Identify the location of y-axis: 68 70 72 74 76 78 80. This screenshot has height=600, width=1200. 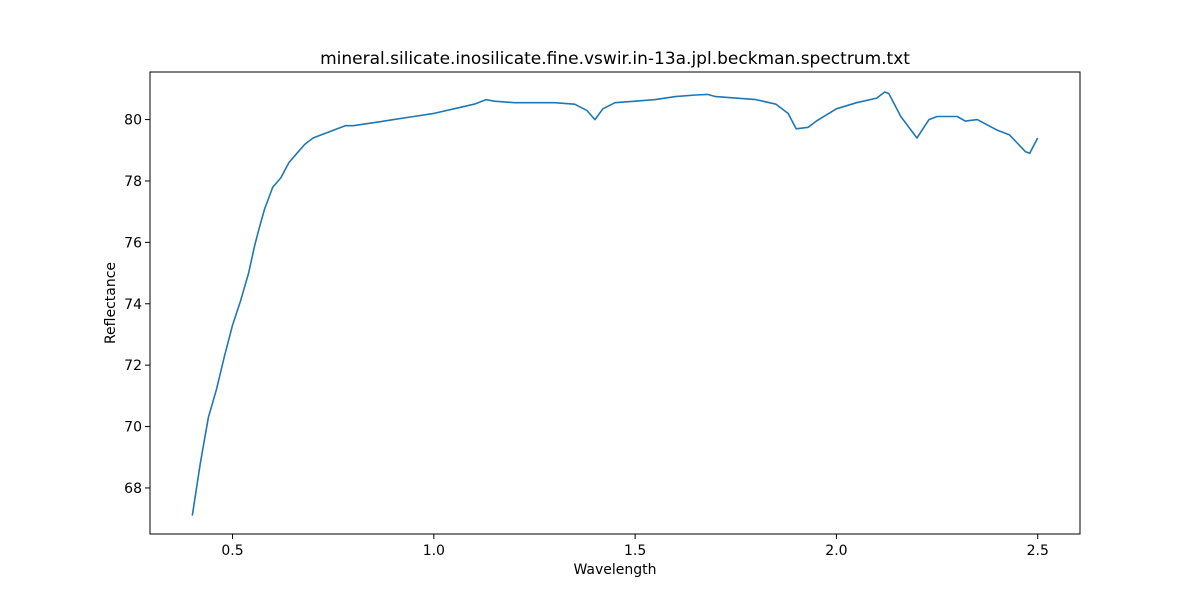
(137, 305).